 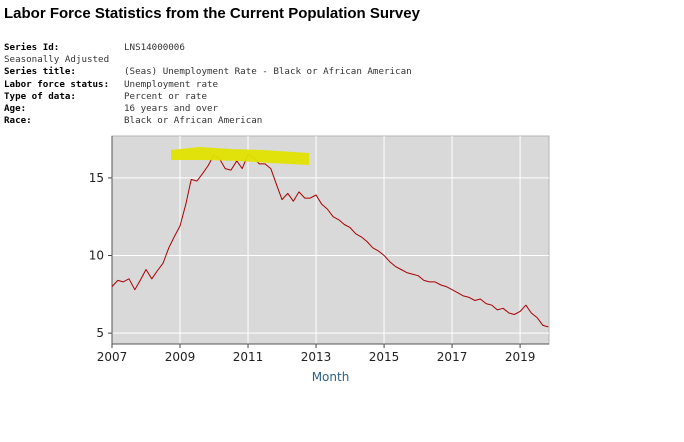 What do you see at coordinates (32, 47) in the screenshot?
I see `series-id-label: Series Id:` at bounding box center [32, 47].